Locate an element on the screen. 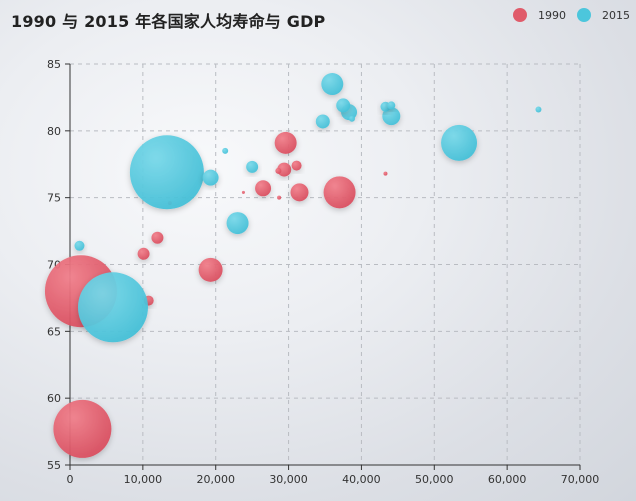 Image resolution: width=636 pixels, height=501 pixels. y-tick-label: 75 is located at coordinates (54, 198).